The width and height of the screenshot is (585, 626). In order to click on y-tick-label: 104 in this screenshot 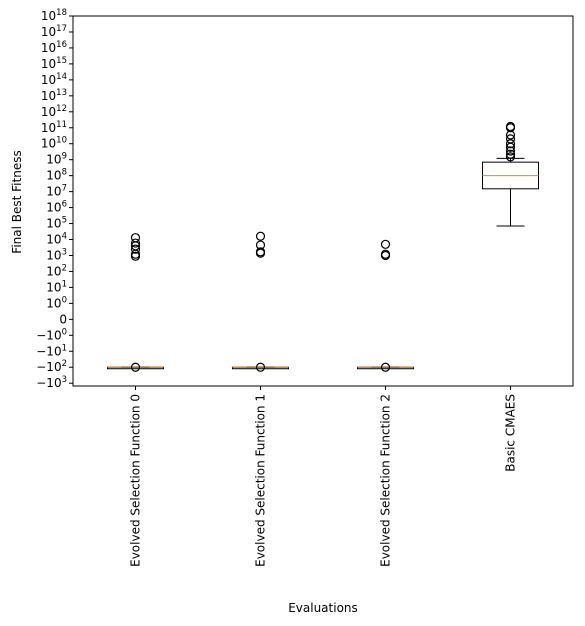, I will do `click(56, 239)`.